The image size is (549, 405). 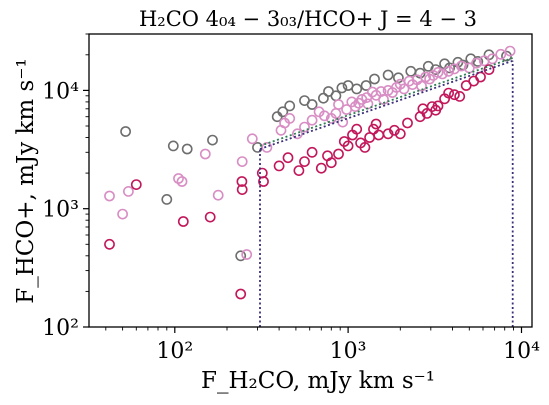 I want to click on x-axis-label: F_H₂CO, mJy km s⁻¹, so click(x=318, y=381).